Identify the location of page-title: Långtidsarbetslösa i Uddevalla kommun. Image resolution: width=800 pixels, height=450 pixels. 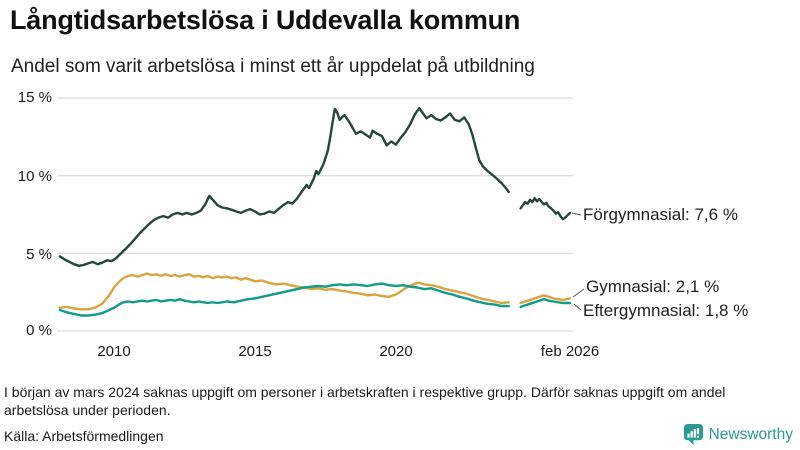
(265, 20).